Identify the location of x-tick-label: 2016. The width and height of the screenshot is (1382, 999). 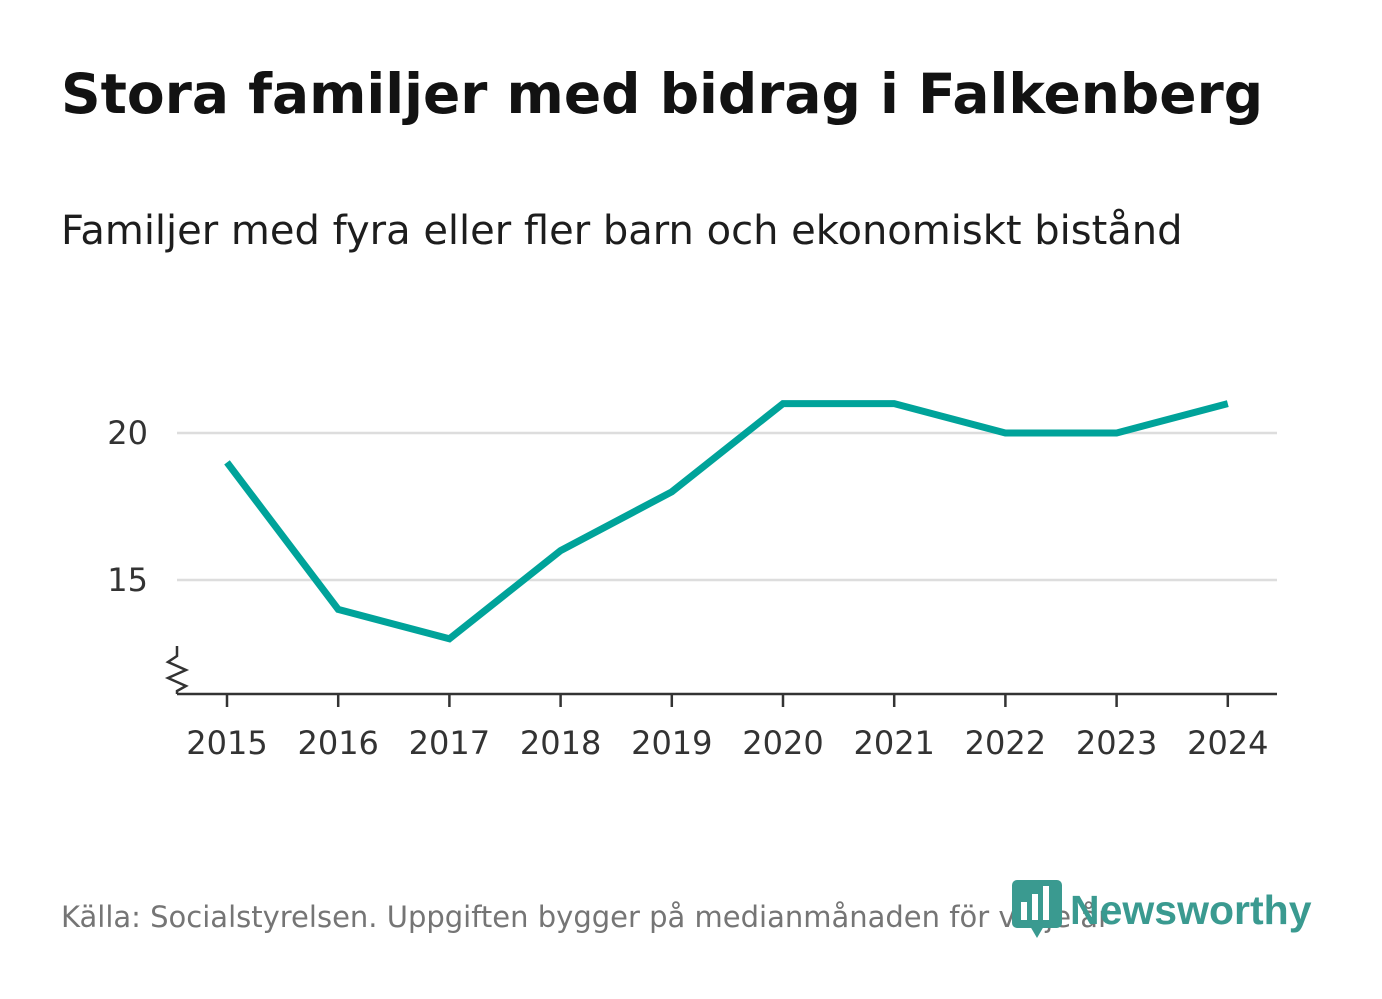
(337, 743).